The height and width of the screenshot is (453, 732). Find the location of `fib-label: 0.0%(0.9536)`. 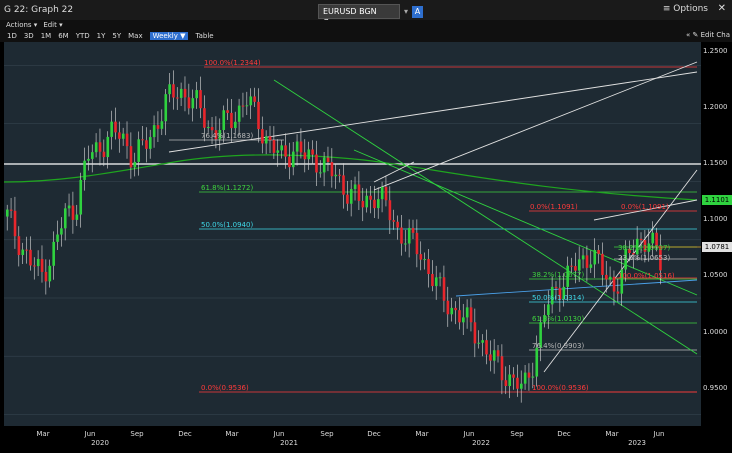

fib-label: 0.0%(0.9536) is located at coordinates (225, 388).